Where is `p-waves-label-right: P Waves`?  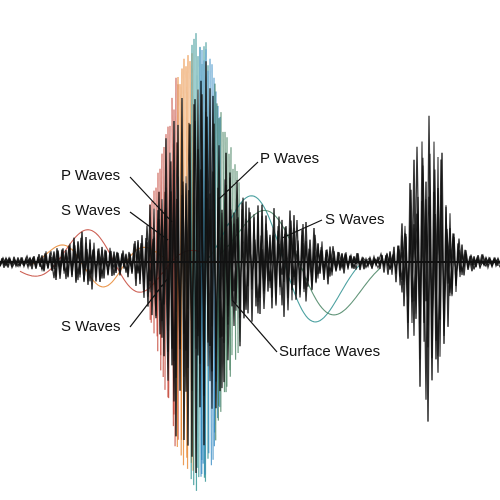
p-waves-label-right: P Waves is located at coordinates (290, 158).